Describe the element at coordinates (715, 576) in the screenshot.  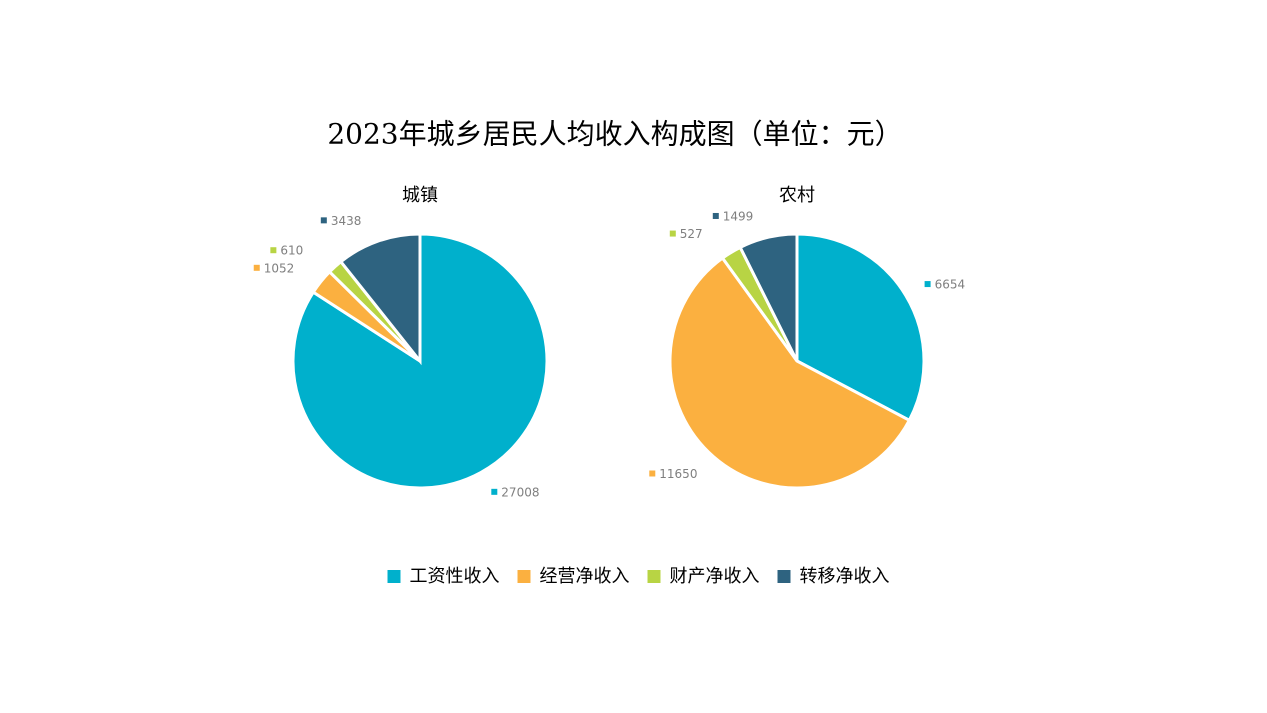
I see `legend-label: 财产净收入` at that location.